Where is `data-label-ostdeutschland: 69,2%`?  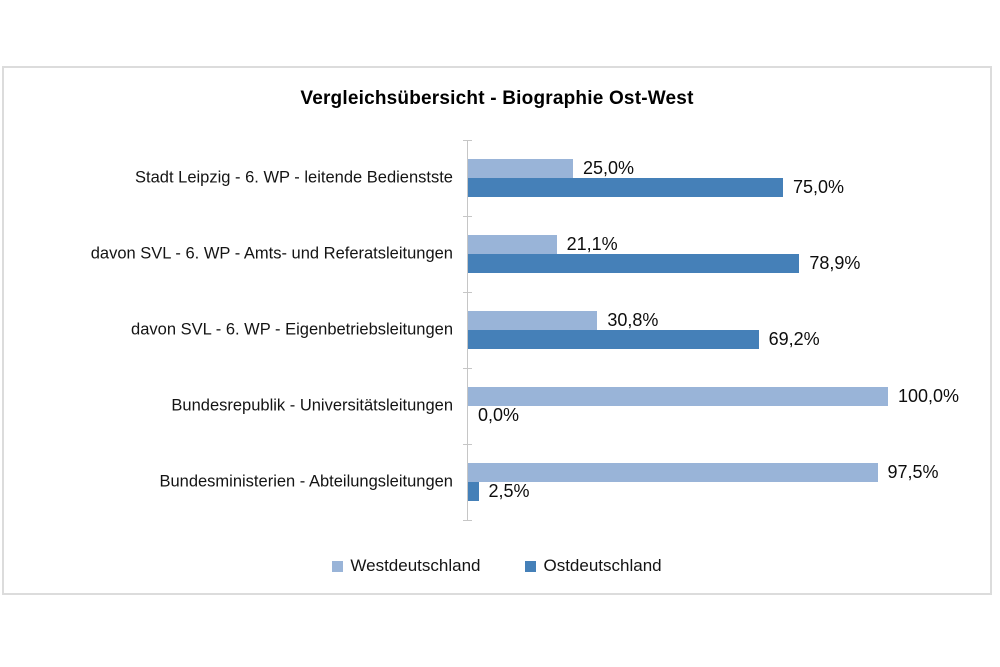
data-label-ostdeutschland: 69,2% is located at coordinates (794, 339).